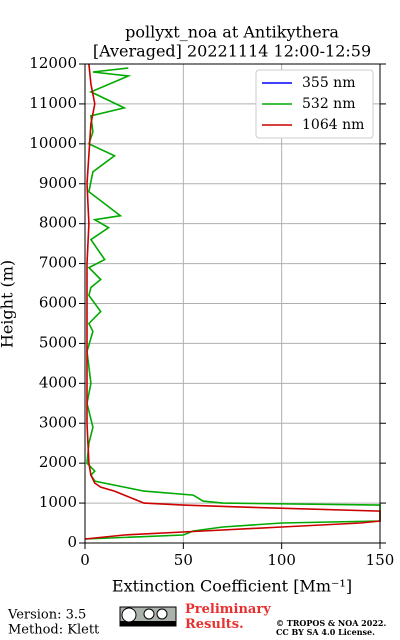  Describe the element at coordinates (46, 615) in the screenshot. I see `version: Version: 3.5` at that location.